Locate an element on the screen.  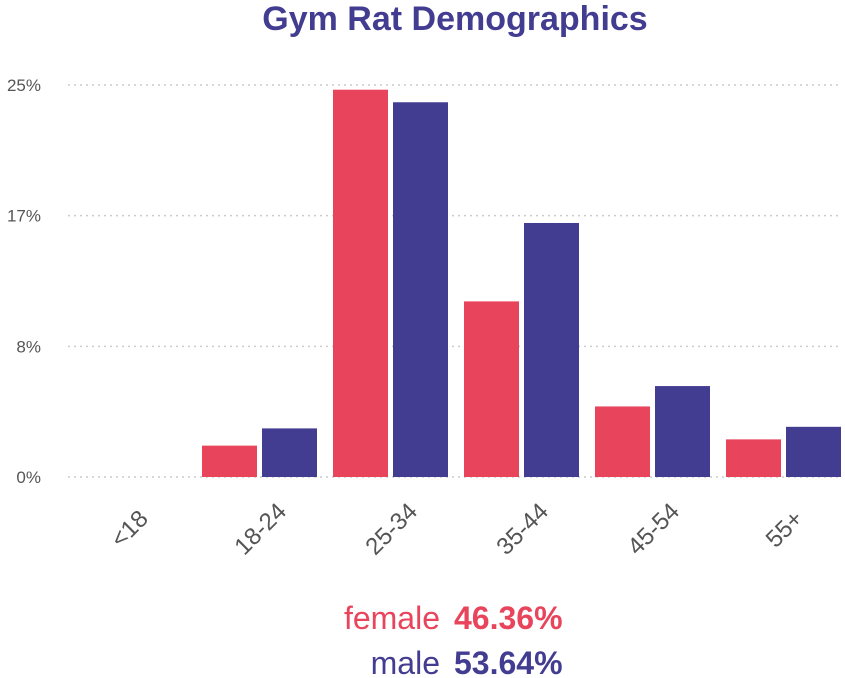
y-tick-label: 0% is located at coordinates (28, 477).